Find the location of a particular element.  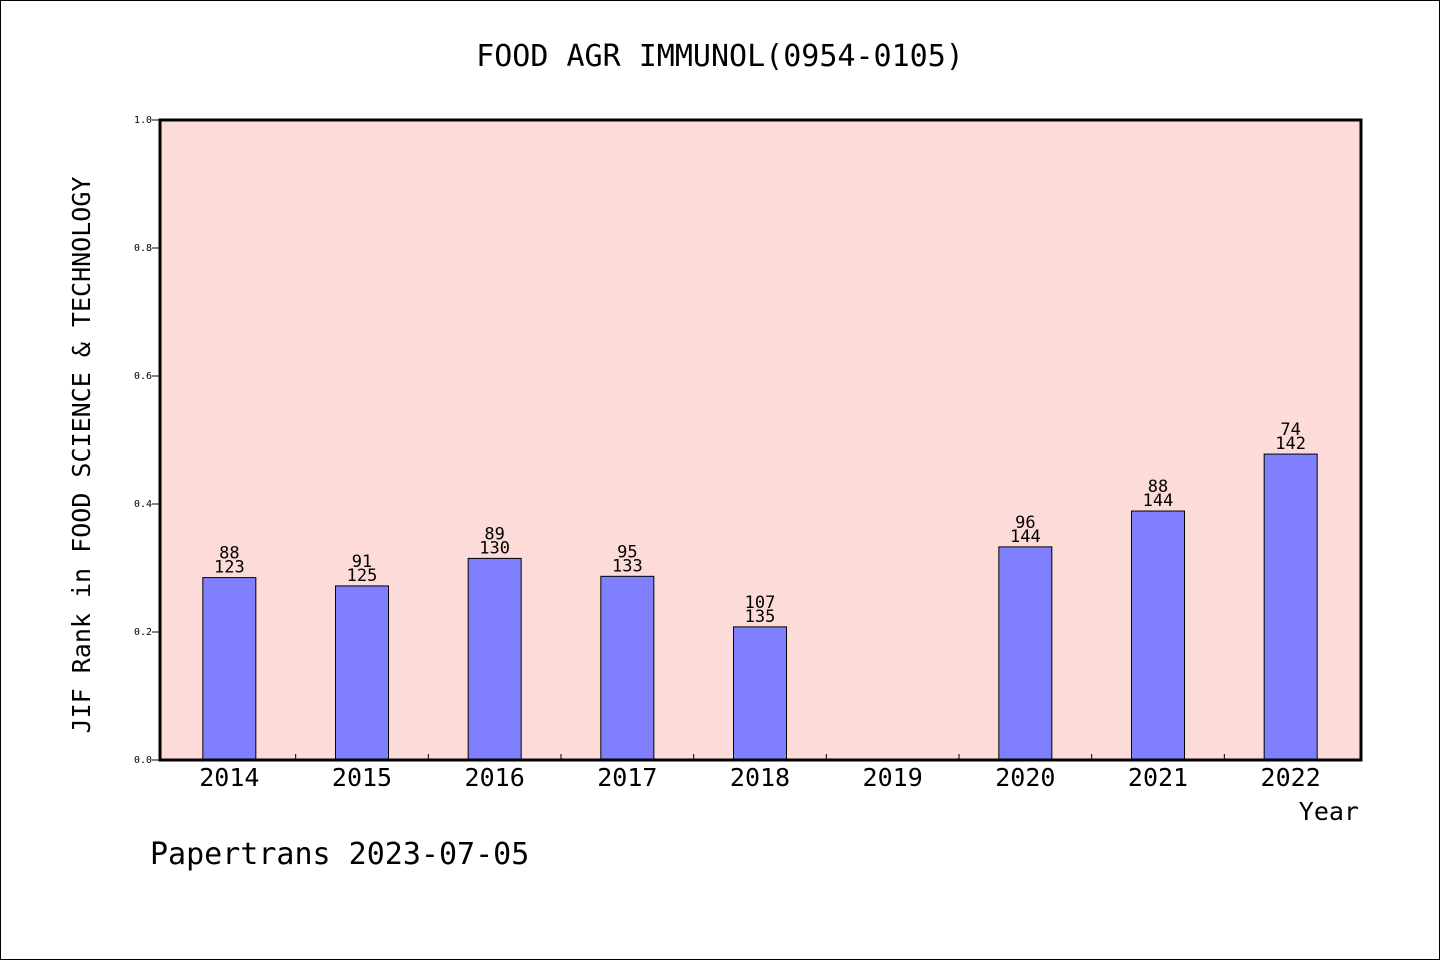

x-axis-ticks: 2014 2015 2016 2017 2018 2019 2020 2021 2022 is located at coordinates (760, 773).